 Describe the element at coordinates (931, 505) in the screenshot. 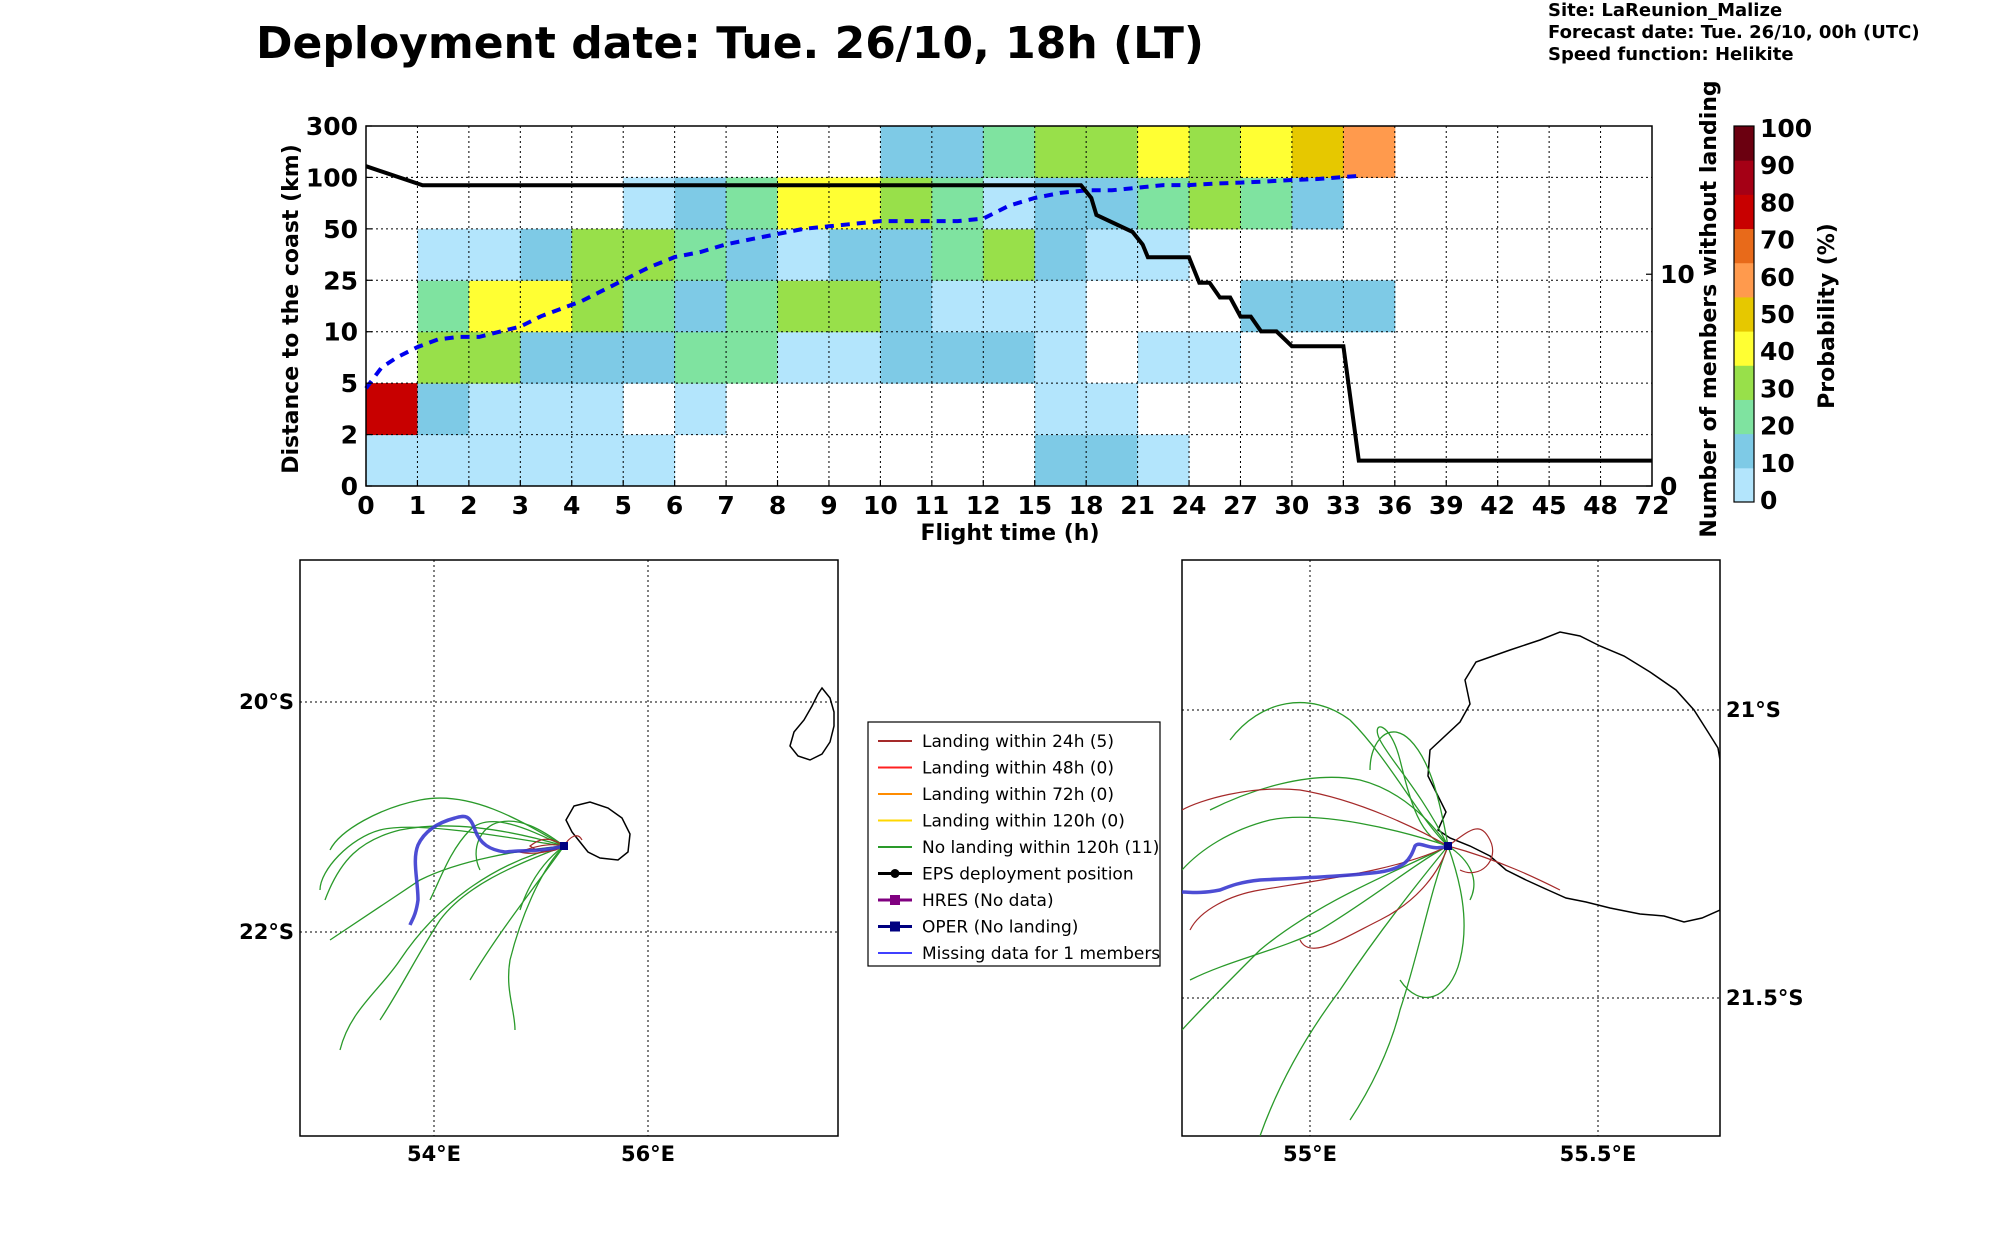

I see `x-tick-label: 11` at that location.